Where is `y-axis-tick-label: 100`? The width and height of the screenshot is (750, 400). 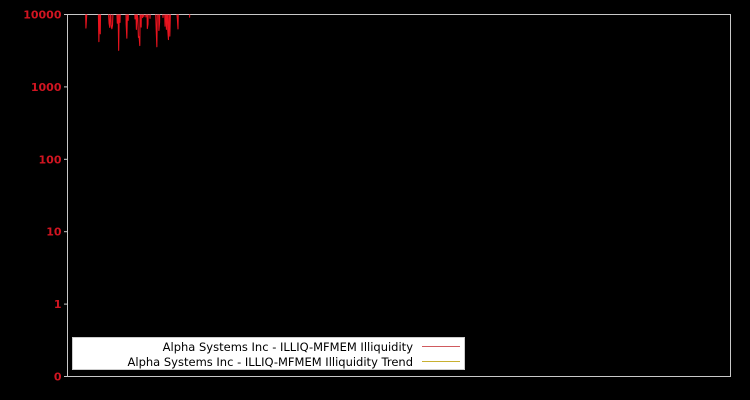 y-axis-tick-label: 100 is located at coordinates (50, 159).